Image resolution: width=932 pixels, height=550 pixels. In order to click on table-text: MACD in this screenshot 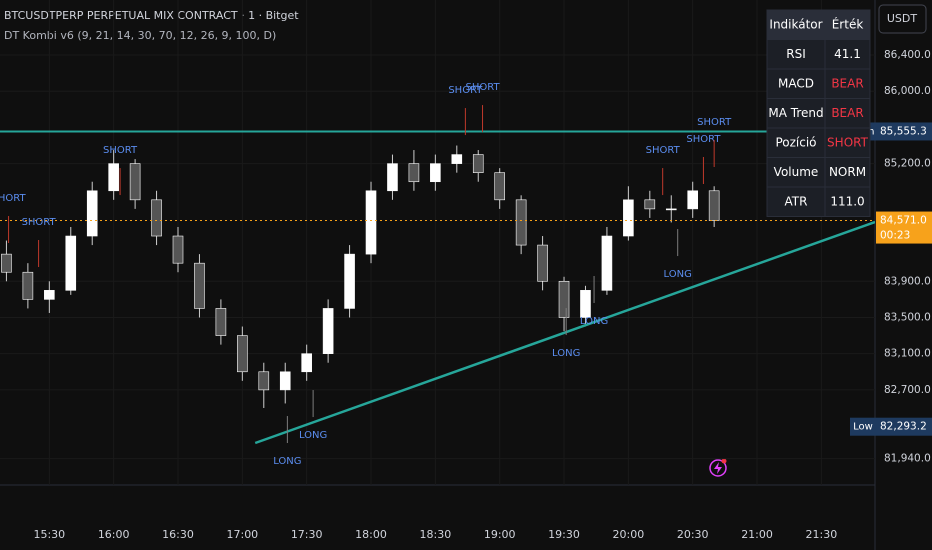, I will do `click(796, 83)`.